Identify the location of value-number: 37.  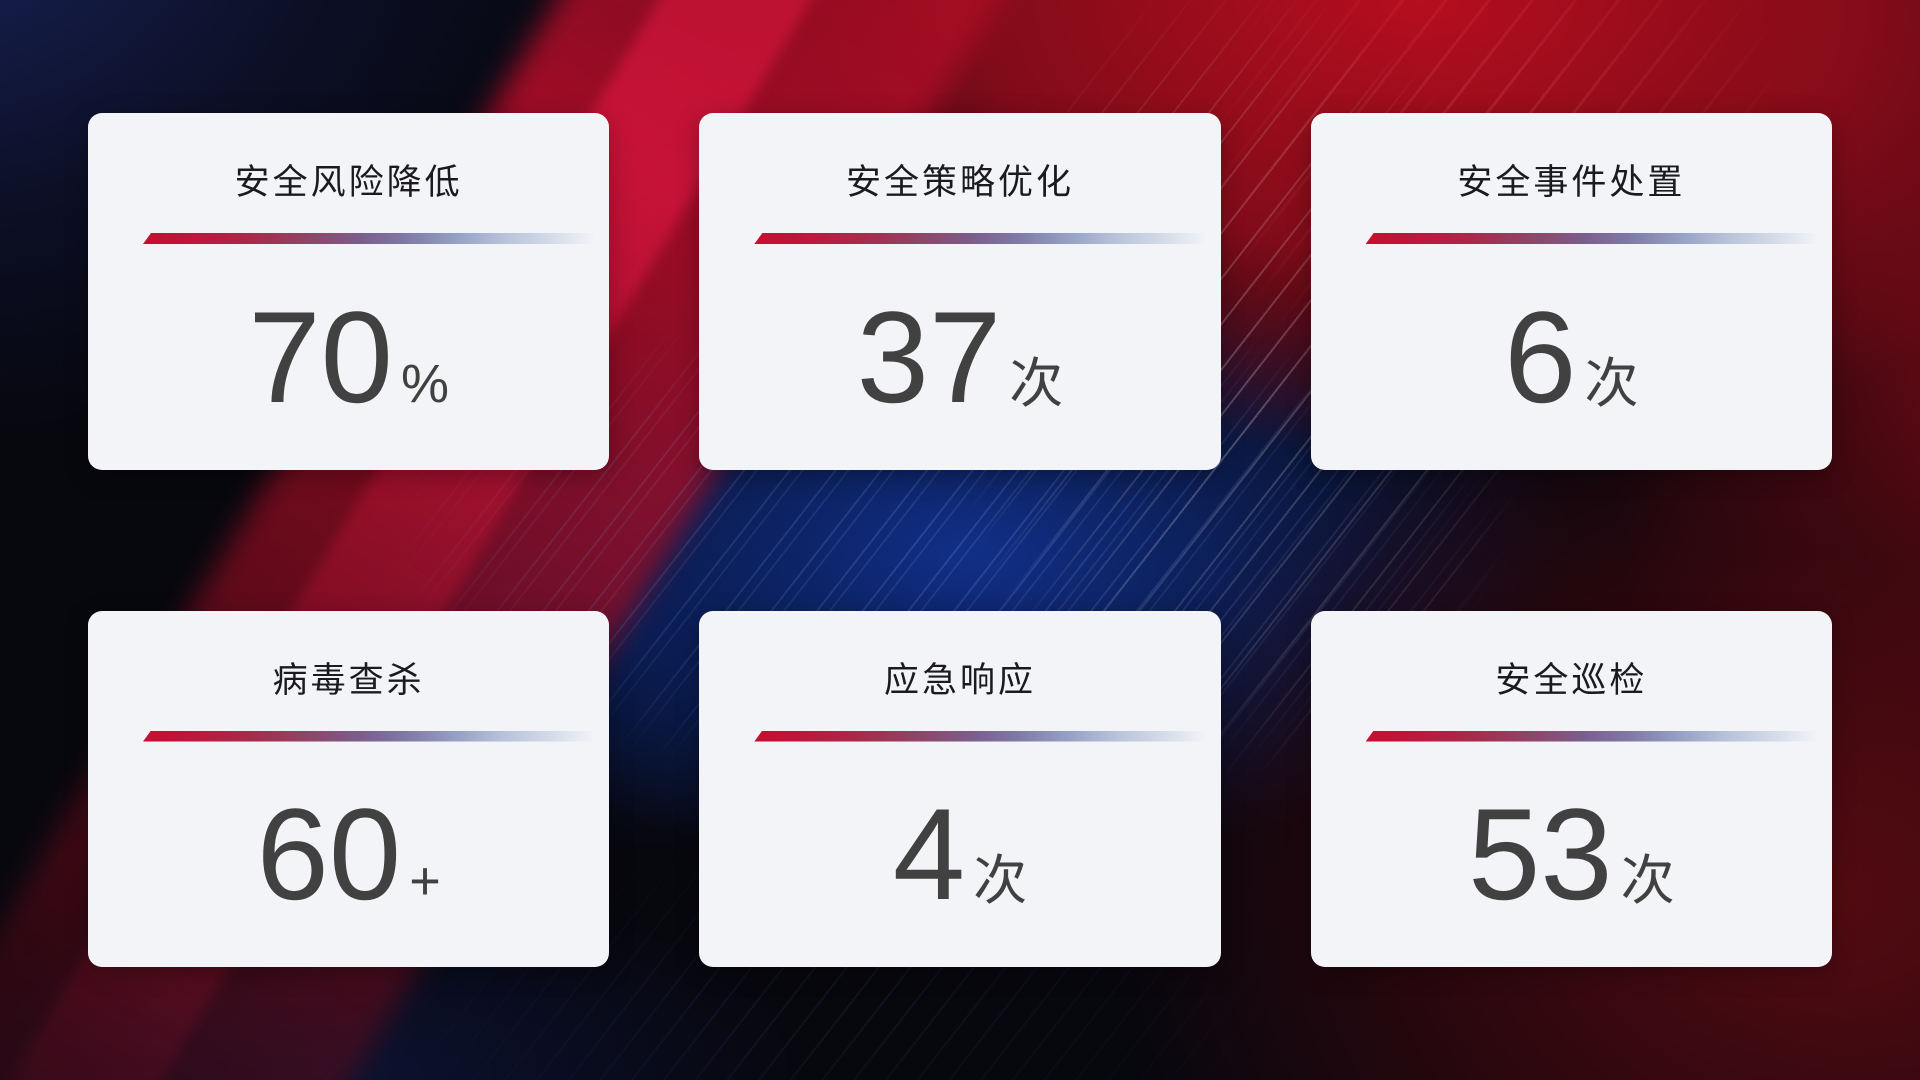
(929, 356).